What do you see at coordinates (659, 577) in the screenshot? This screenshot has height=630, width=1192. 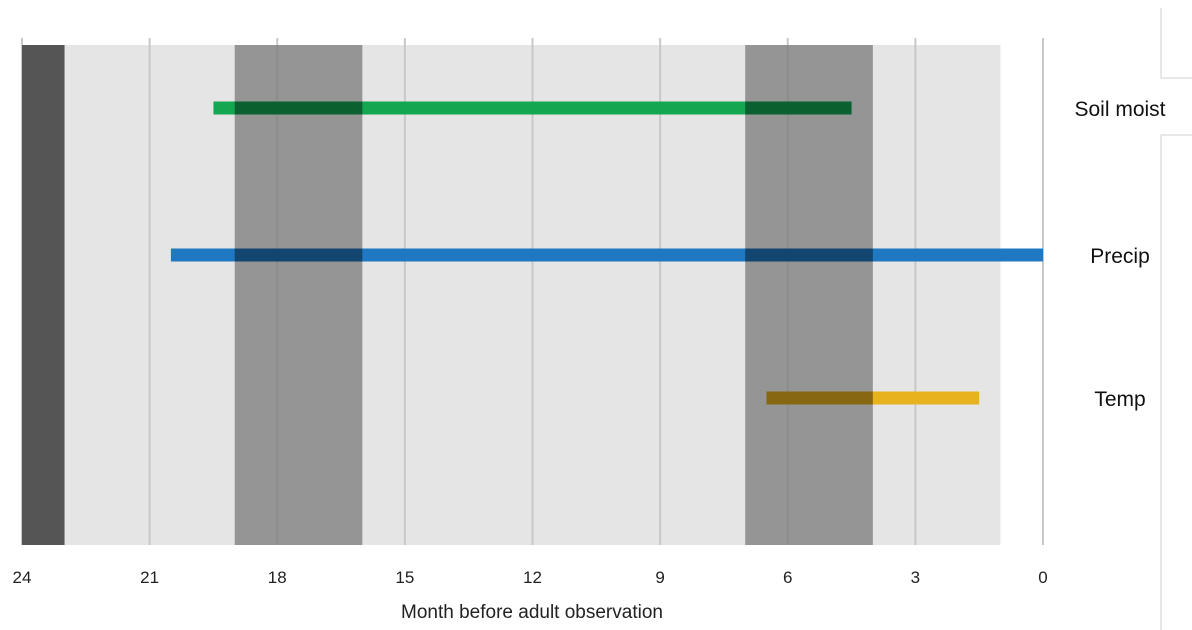 I see `x-tick-label: 9` at bounding box center [659, 577].